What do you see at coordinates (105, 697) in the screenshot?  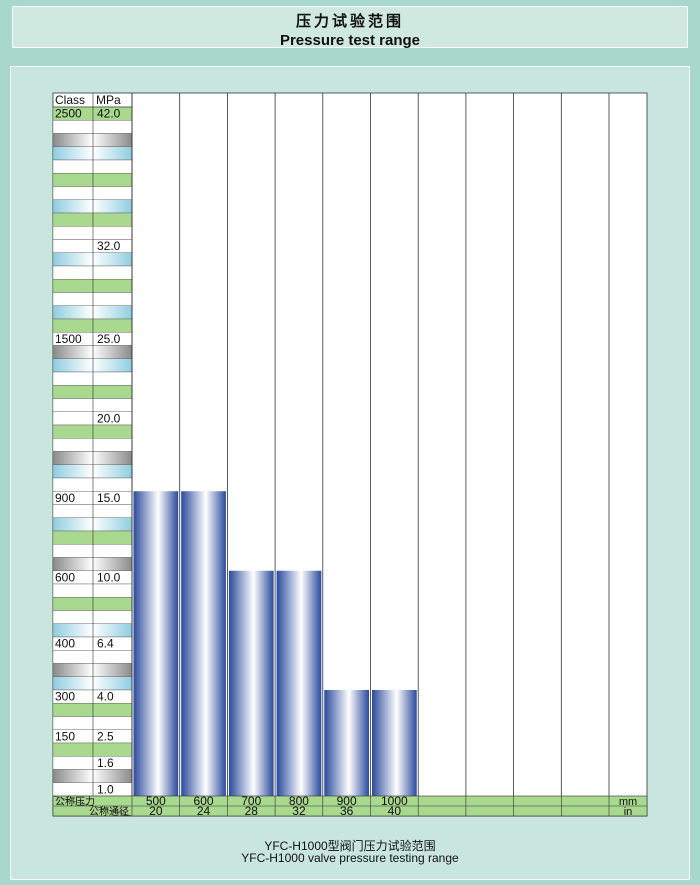 I see `mpa-tick-label: 4.0` at bounding box center [105, 697].